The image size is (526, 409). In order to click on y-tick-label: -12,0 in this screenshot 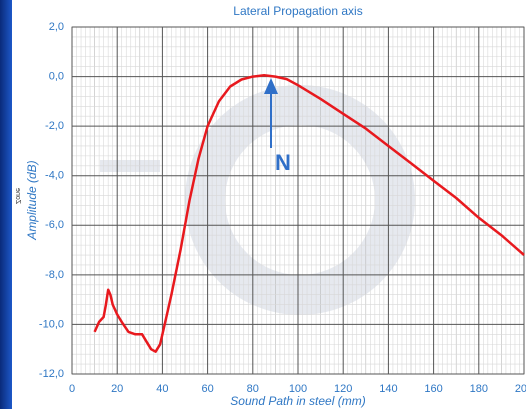, I will do `click(51, 374)`.